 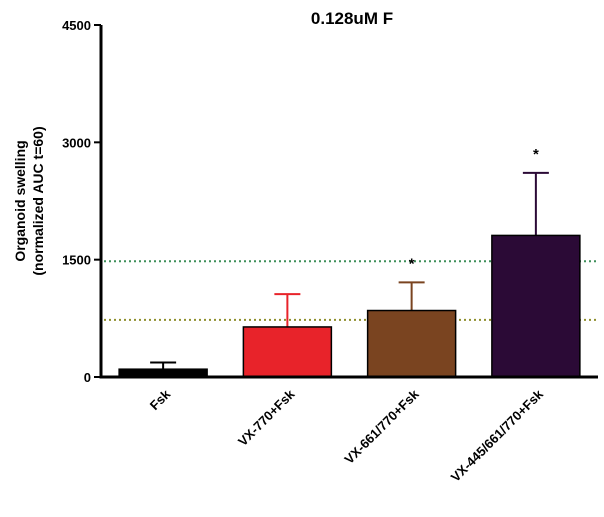 I want to click on x-category-label-1: Fsk, so click(x=160, y=399).